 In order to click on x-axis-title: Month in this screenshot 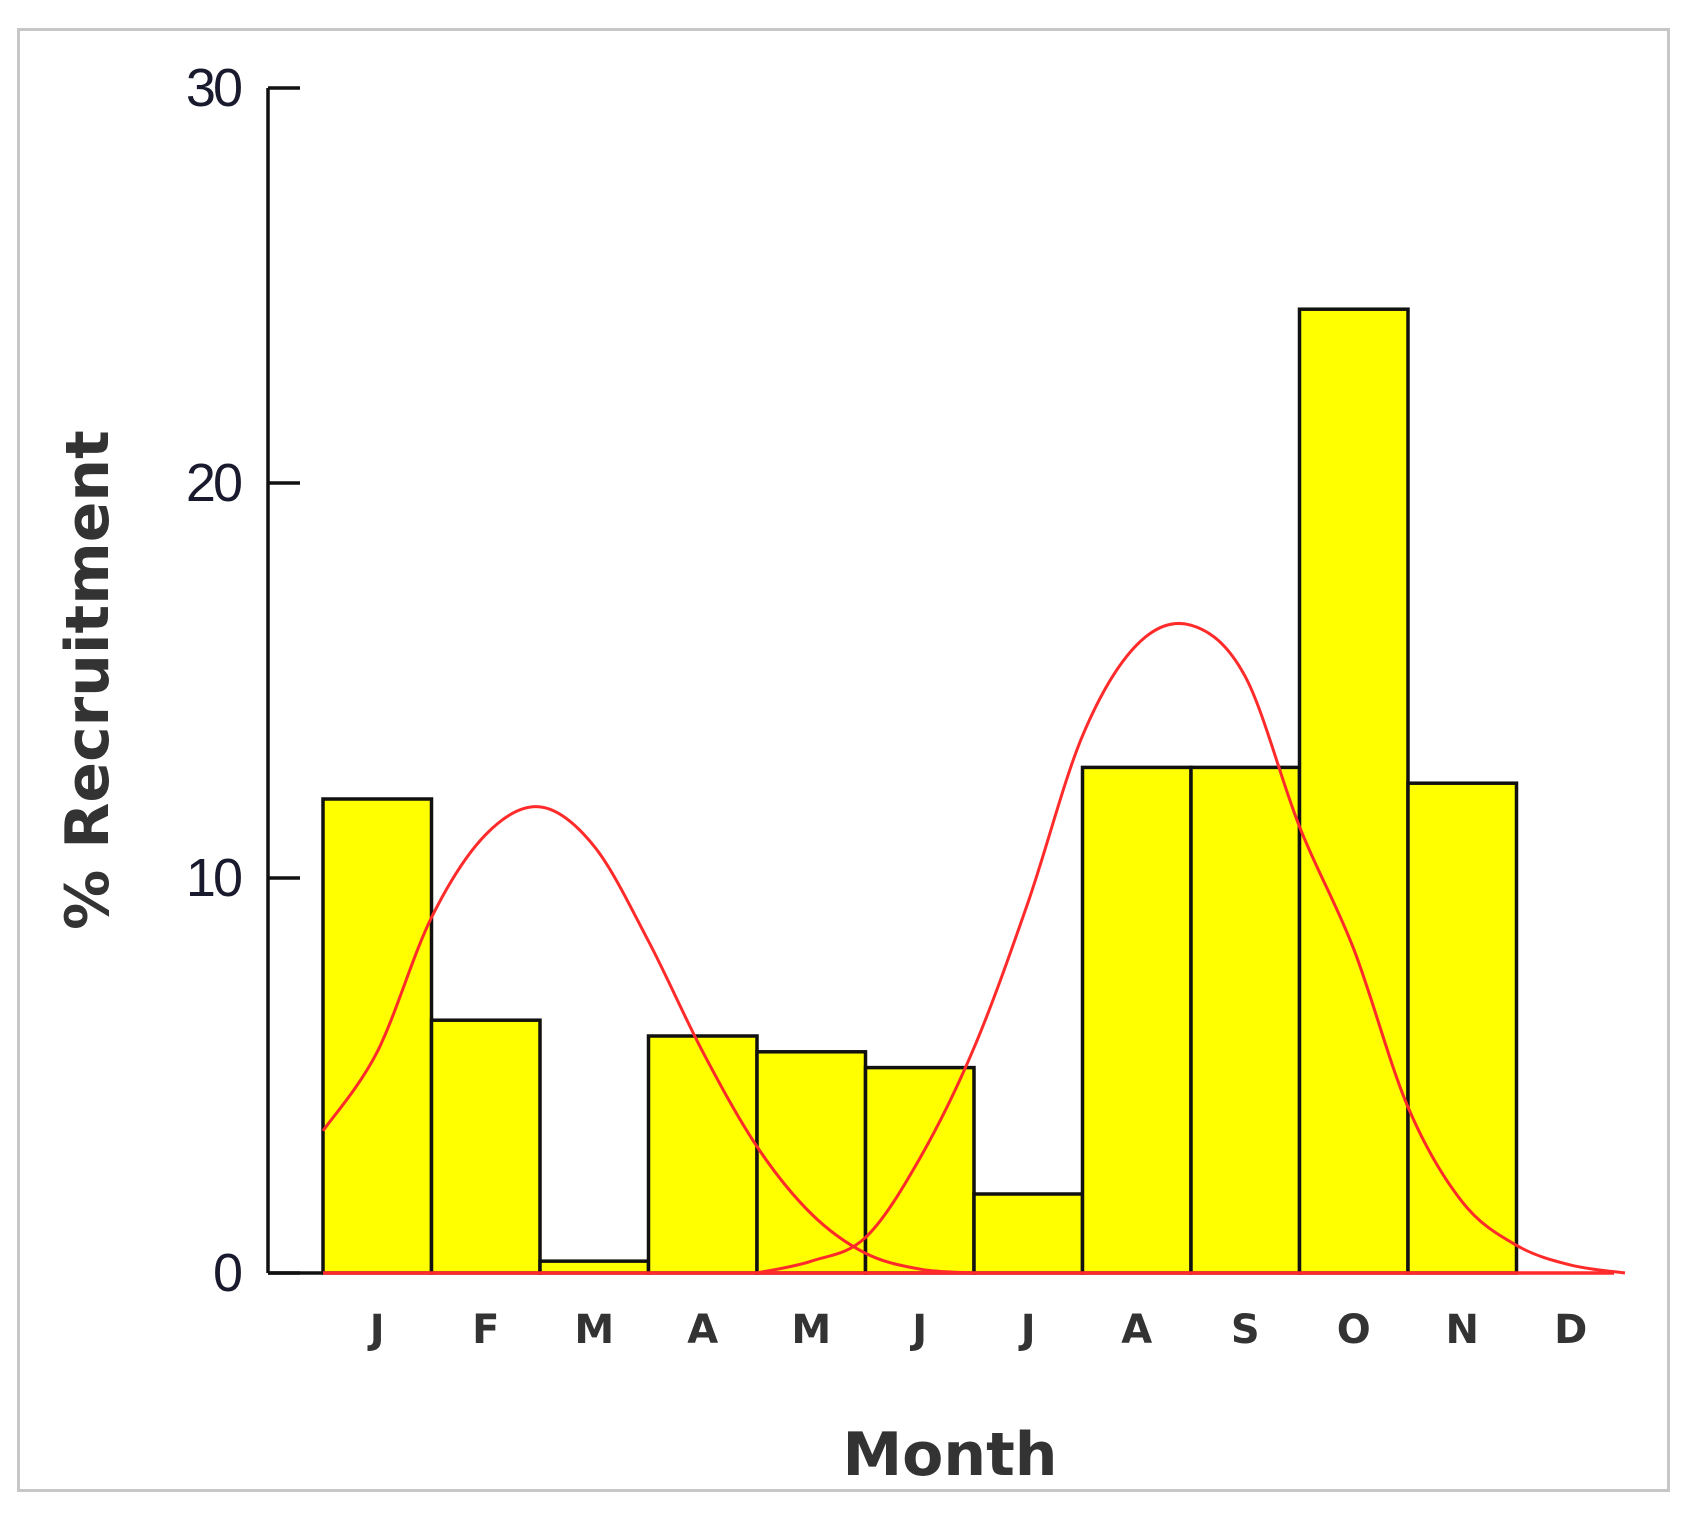, I will do `click(949, 1455)`.